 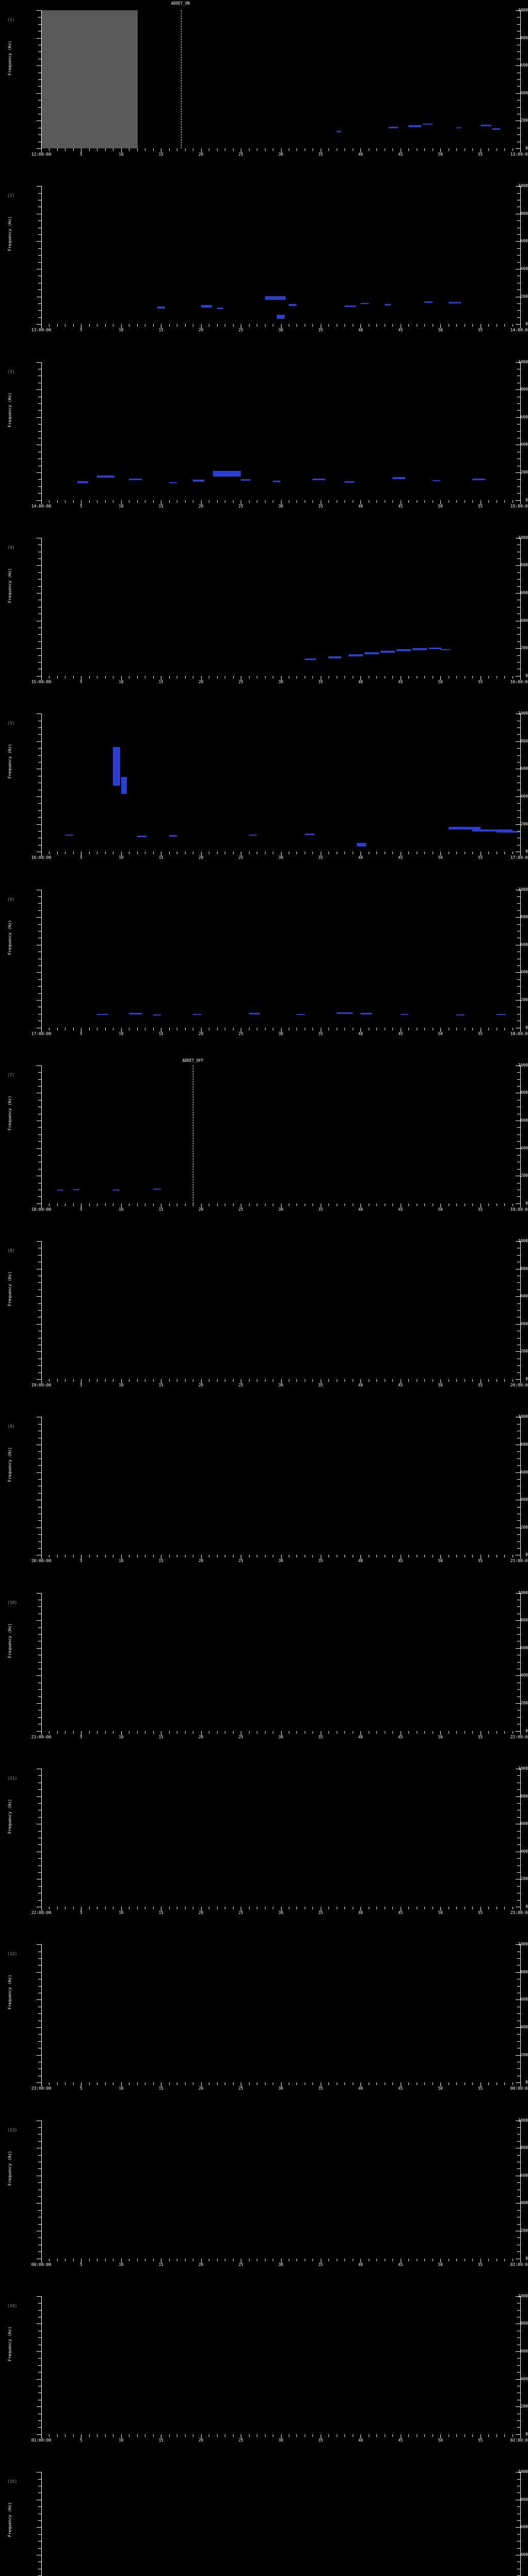 What do you see at coordinates (524, 2555) in the screenshot?
I see `y-axis-tick-label: 400` at bounding box center [524, 2555].